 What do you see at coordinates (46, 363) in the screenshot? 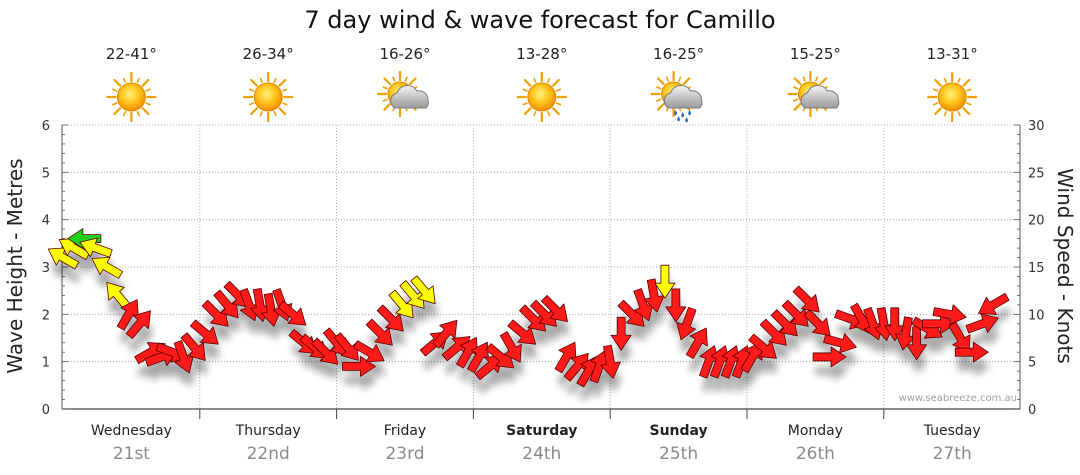
I see `left-tick-label: 1` at bounding box center [46, 363].